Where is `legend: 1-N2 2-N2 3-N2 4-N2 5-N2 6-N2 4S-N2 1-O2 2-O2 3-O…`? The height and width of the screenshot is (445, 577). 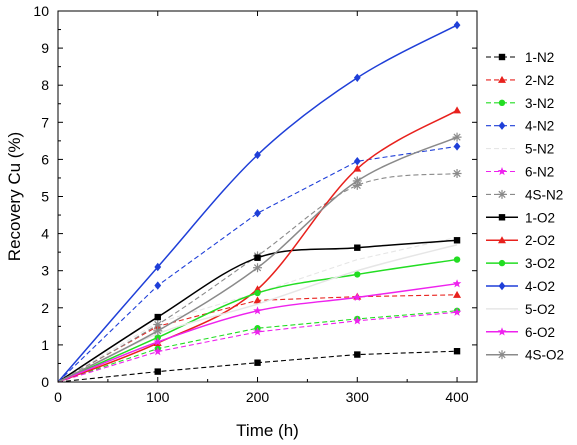
legend: 1-N2 2-N2 3-N2 4-N2 5-N2 6-N2 4S-N2 1-O2 2-O2 3-O… is located at coordinates (525, 206).